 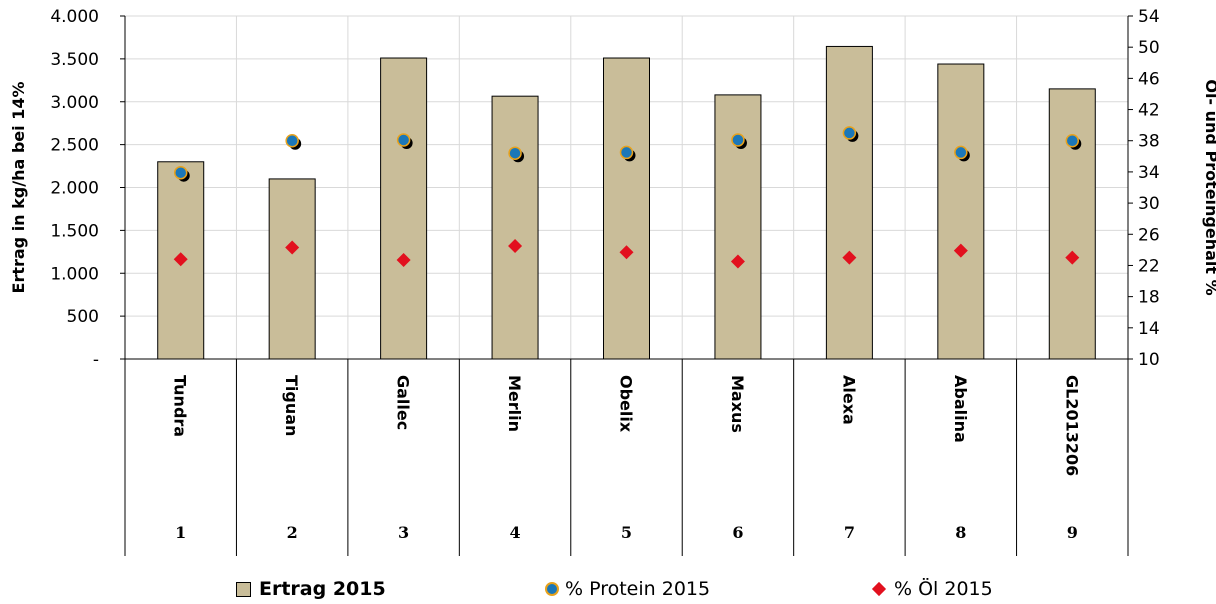 What do you see at coordinates (737, 532) in the screenshot?
I see `category-number: 6` at bounding box center [737, 532].